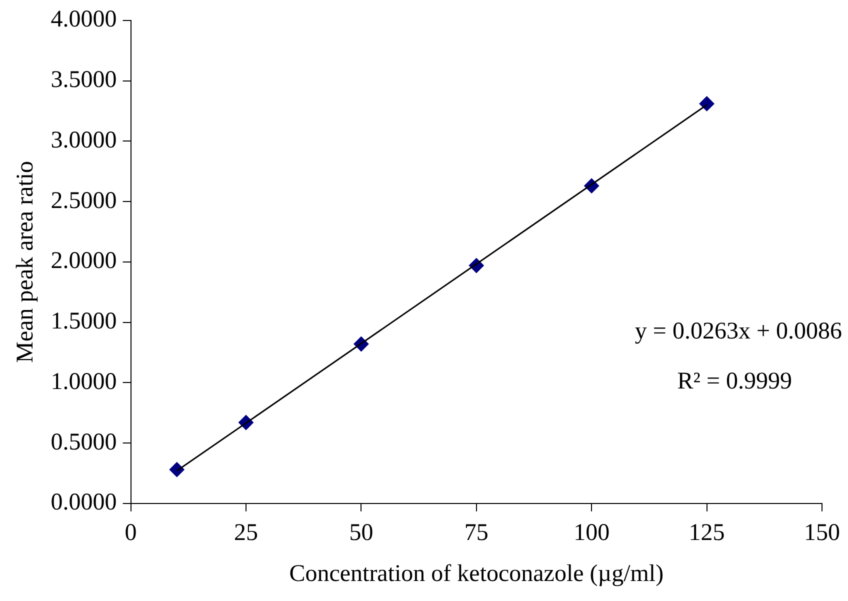 The height and width of the screenshot is (601, 848). Describe the element at coordinates (246, 533) in the screenshot. I see `x-tick-label: 25` at that location.